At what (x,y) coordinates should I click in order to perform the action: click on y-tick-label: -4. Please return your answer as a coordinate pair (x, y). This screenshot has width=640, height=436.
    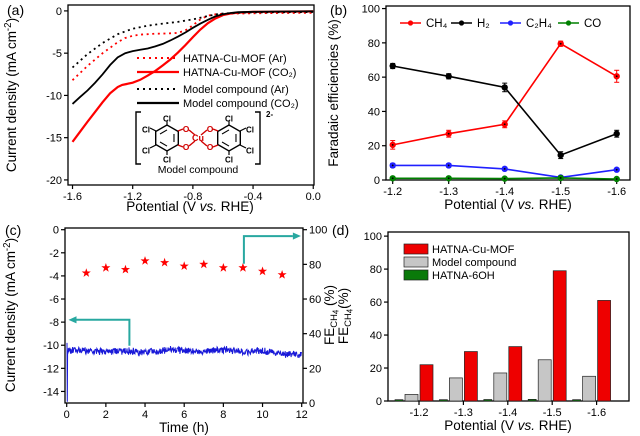
    Looking at the image, I should click on (54, 277).